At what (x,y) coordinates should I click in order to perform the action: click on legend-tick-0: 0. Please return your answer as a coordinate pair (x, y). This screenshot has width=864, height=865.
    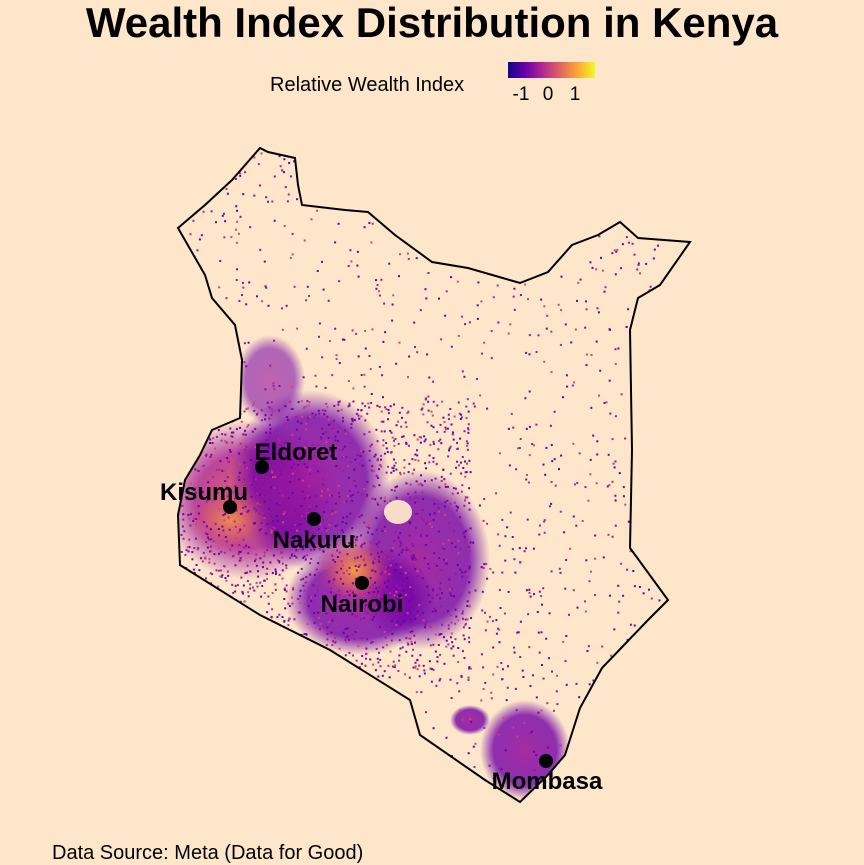
    Looking at the image, I should click on (548, 94).